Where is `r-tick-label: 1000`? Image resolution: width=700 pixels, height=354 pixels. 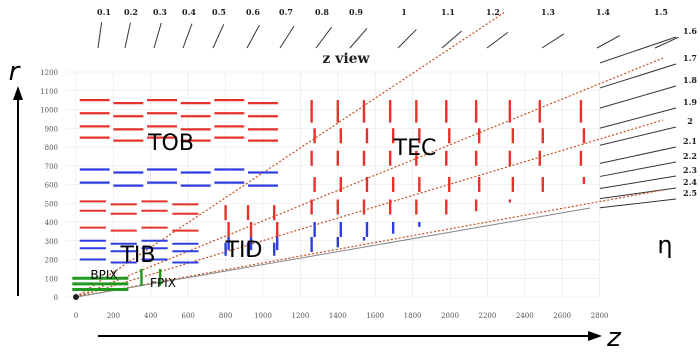 r-tick-label: 1000 is located at coordinates (49, 111).